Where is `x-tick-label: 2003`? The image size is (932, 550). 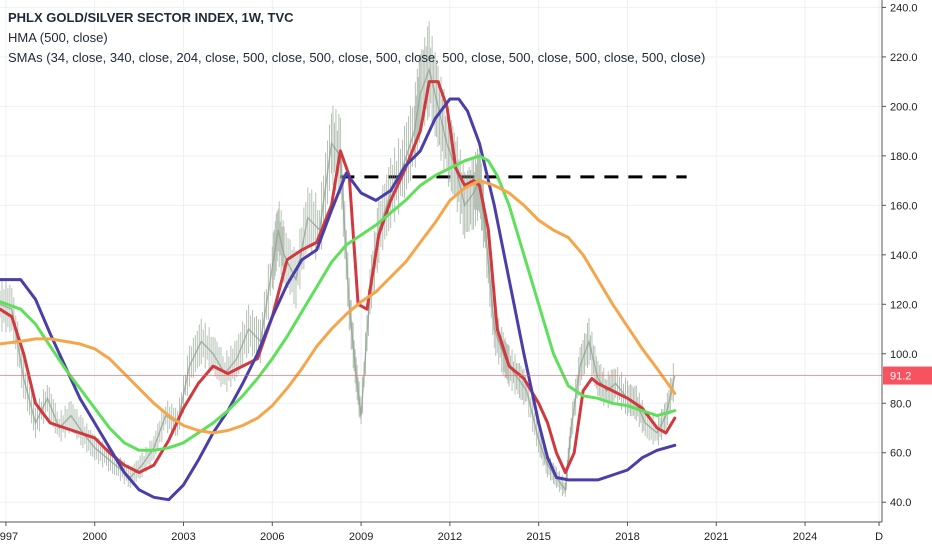
x-tick-label: 2003 is located at coordinates (183, 537).